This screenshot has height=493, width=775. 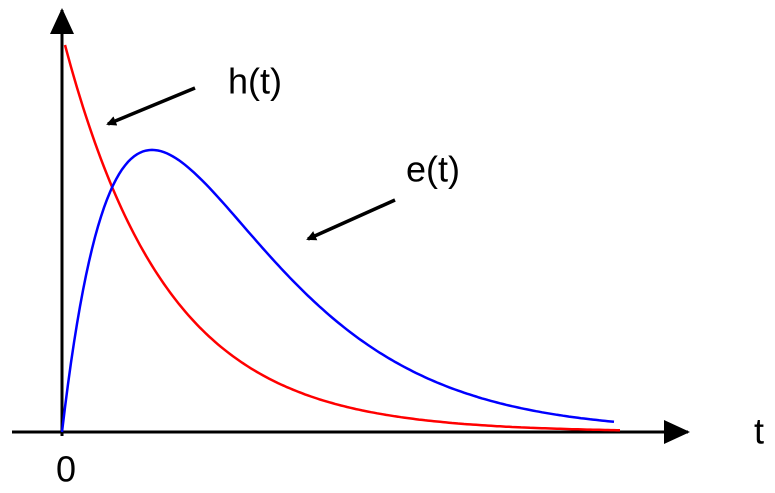 What do you see at coordinates (66, 469) in the screenshot?
I see `origin-label: 0` at bounding box center [66, 469].